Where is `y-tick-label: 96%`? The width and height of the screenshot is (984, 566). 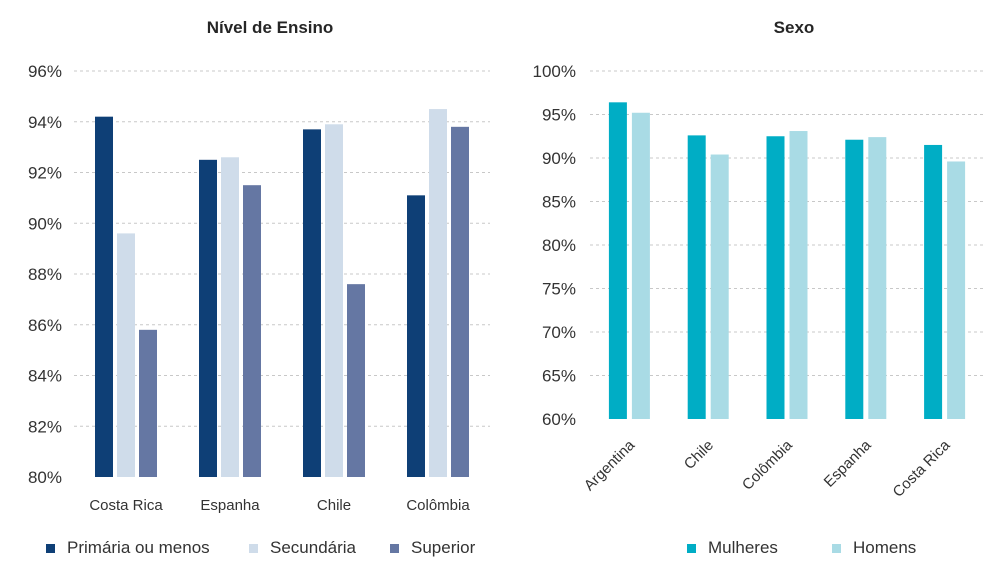 y-tick-label: 96% is located at coordinates (45, 71).